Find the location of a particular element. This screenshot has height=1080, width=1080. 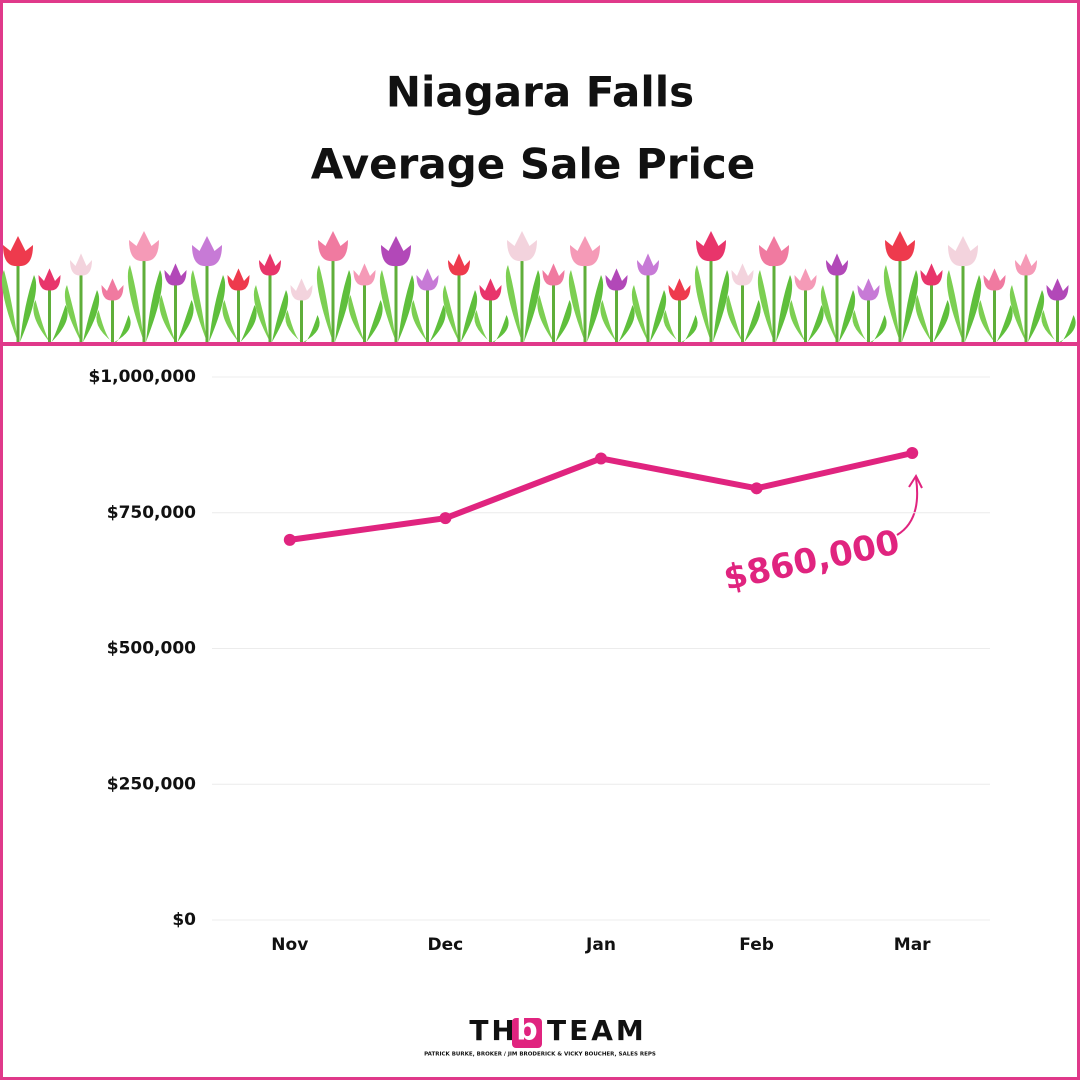

data-label: $860,000 is located at coordinates (811, 560).